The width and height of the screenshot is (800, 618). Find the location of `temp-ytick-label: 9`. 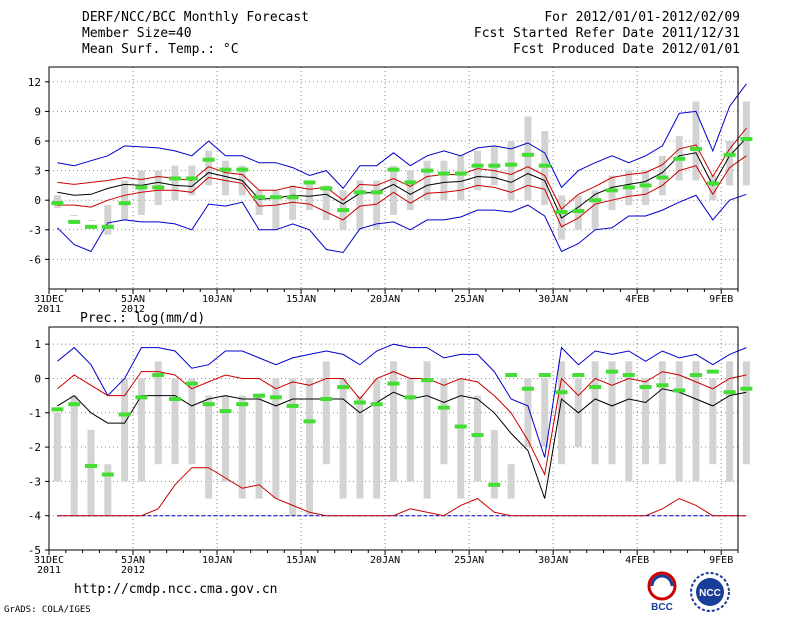

temp-ytick-label: 9 is located at coordinates (37, 111).